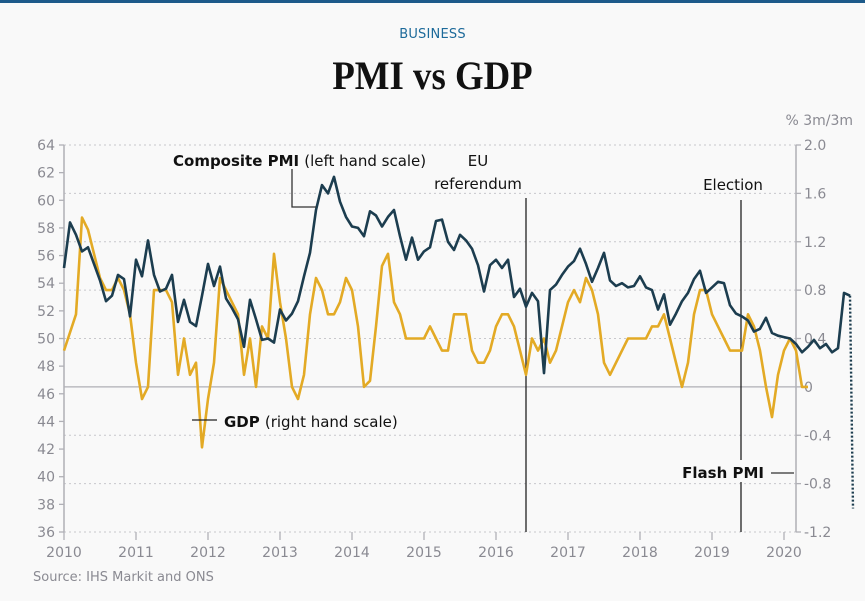  Describe the element at coordinates (815, 243) in the screenshot. I see `right-tick-label: 1.2` at that location.